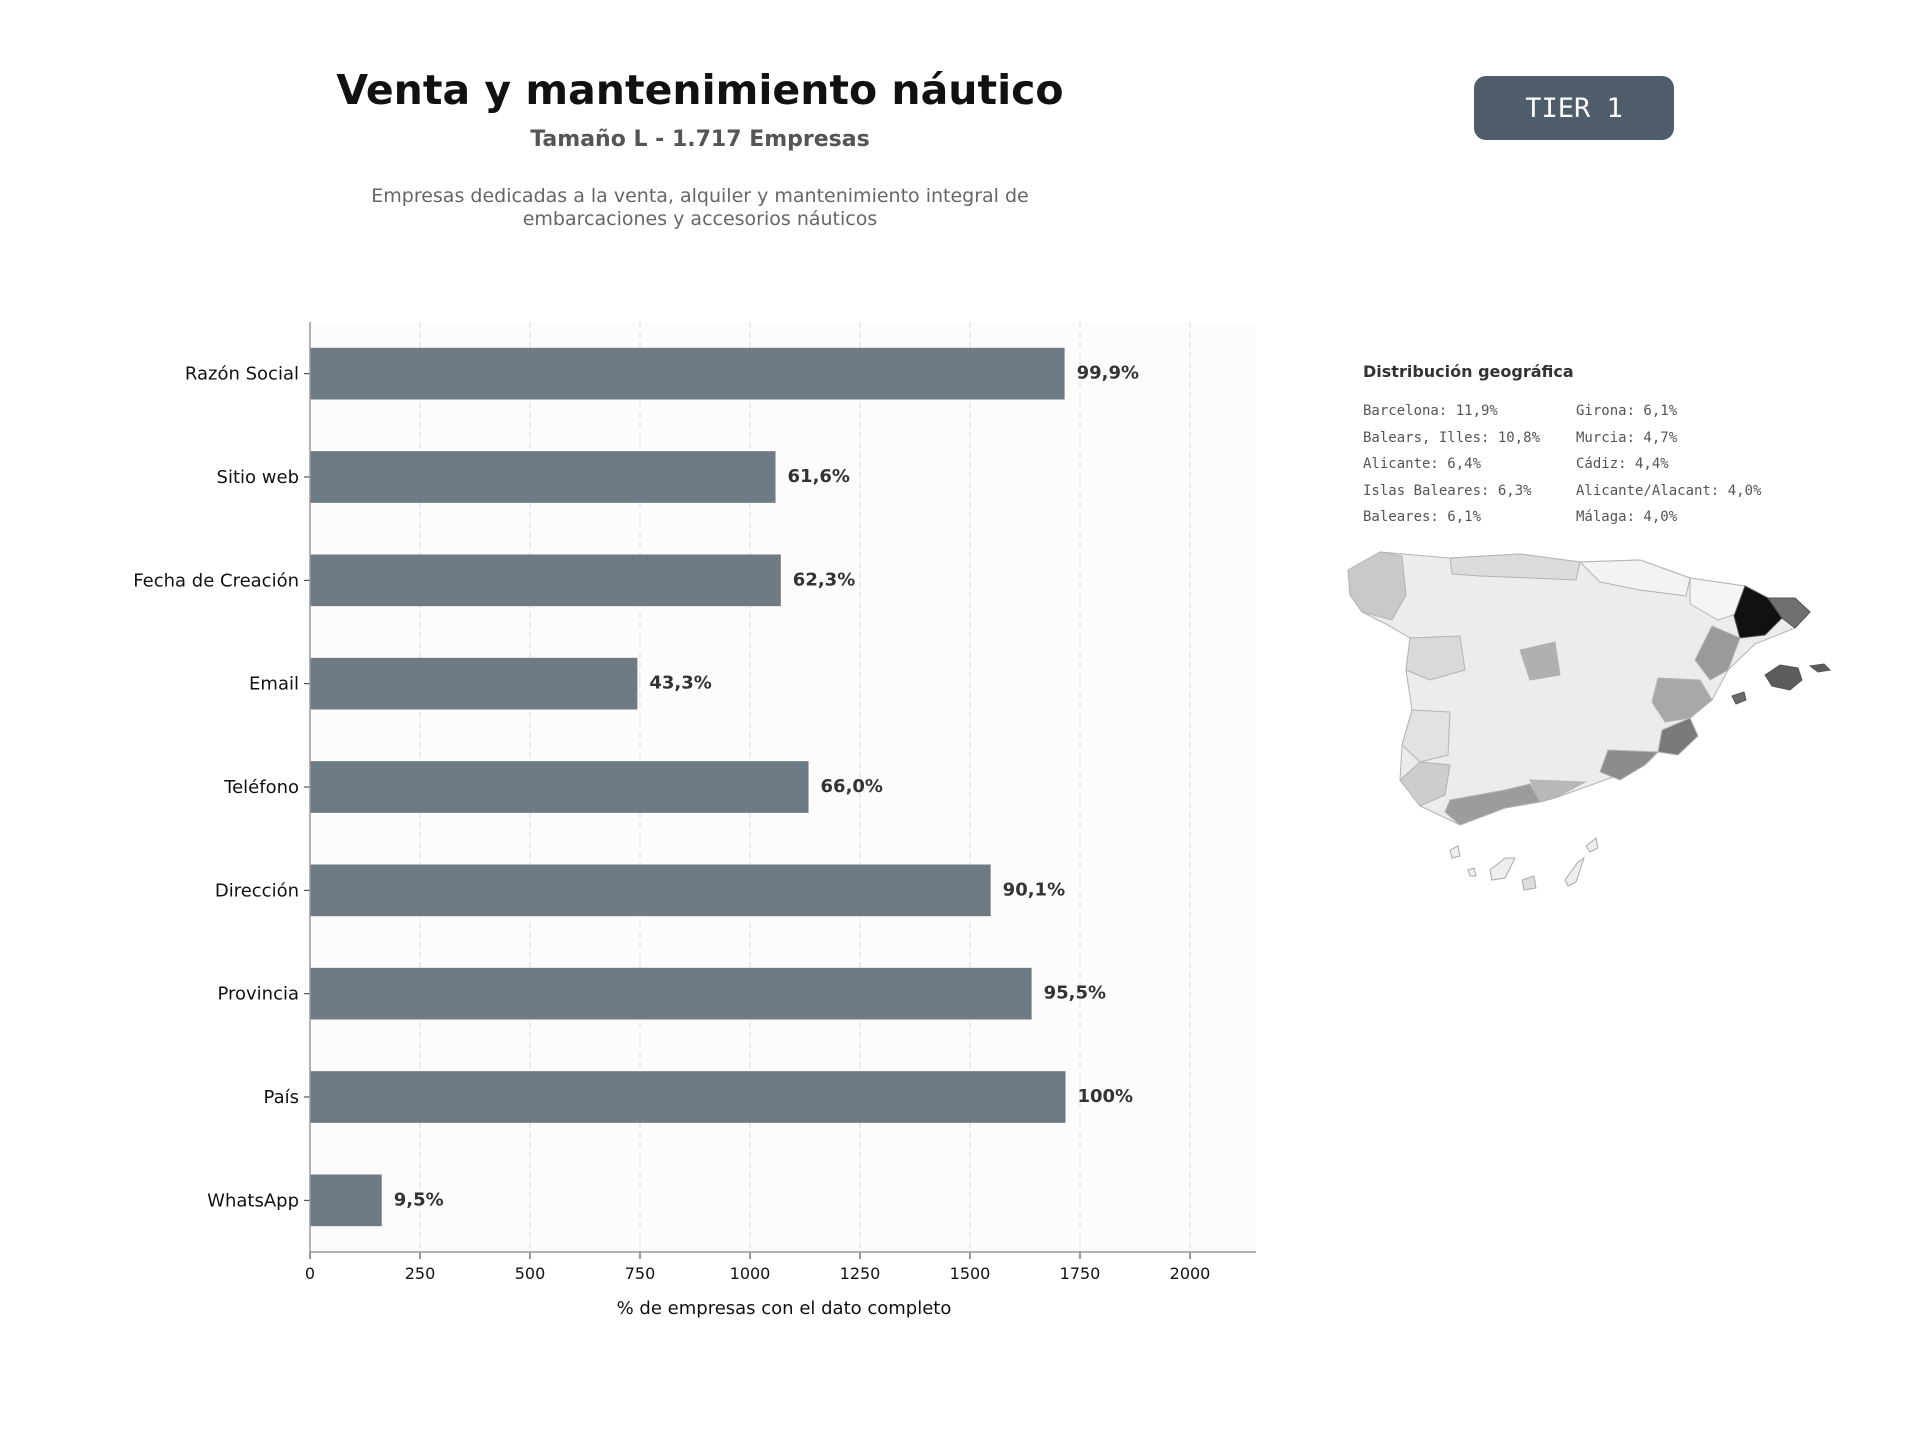  I want to click on map-mainland, so click(1579, 688).